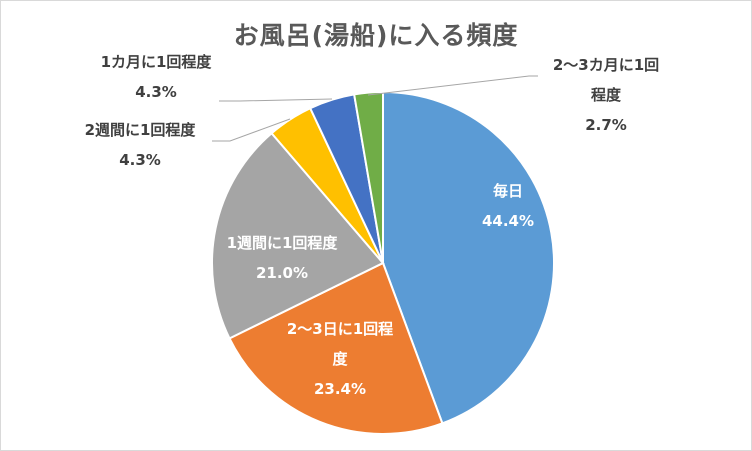  I want to click on chart-title: お風呂(湯船)に入る頻度, so click(376, 35).